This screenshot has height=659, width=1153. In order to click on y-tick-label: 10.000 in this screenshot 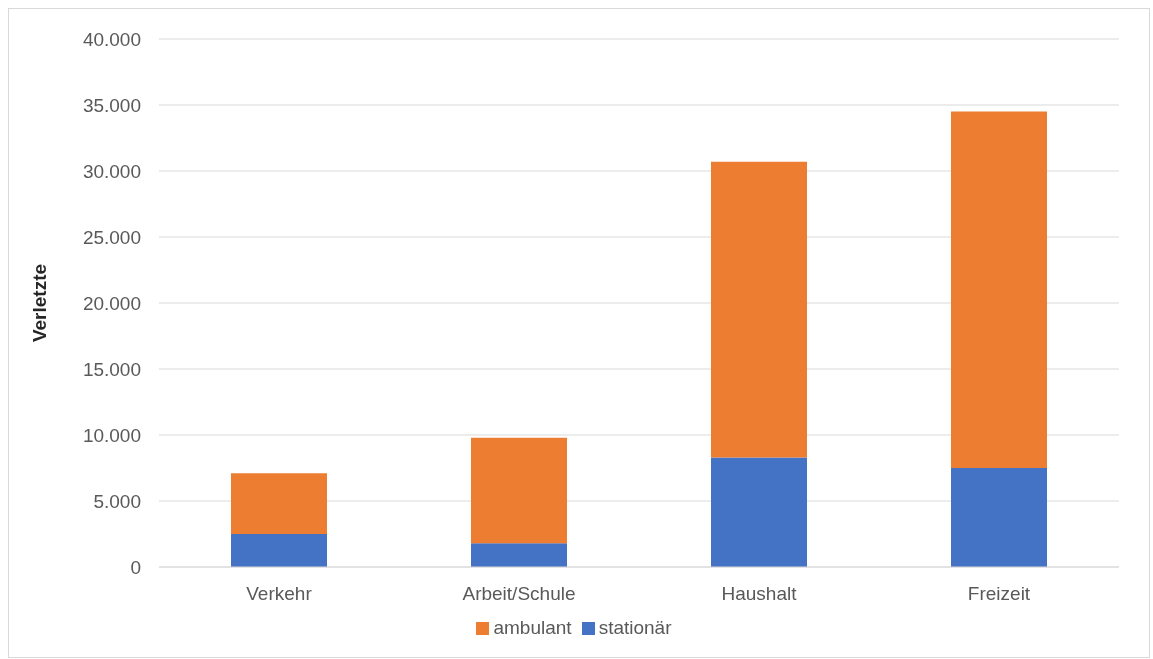, I will do `click(111, 435)`.